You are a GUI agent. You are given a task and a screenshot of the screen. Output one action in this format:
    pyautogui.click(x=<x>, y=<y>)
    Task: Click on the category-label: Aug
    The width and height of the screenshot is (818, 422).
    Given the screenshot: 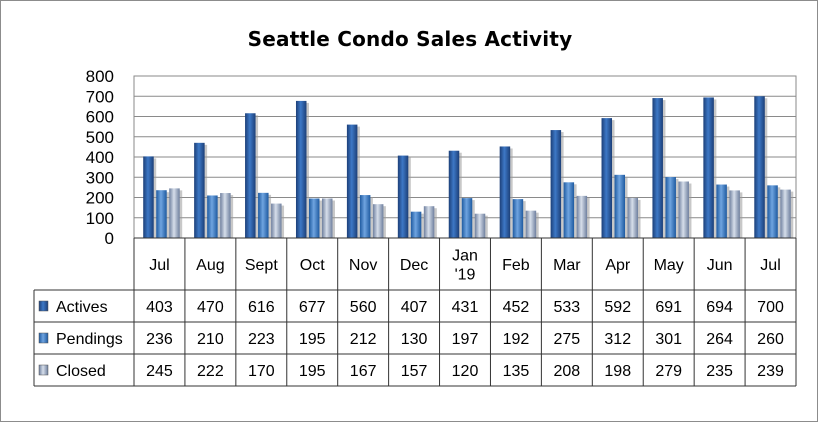 What is the action you would take?
    pyautogui.click(x=210, y=265)
    